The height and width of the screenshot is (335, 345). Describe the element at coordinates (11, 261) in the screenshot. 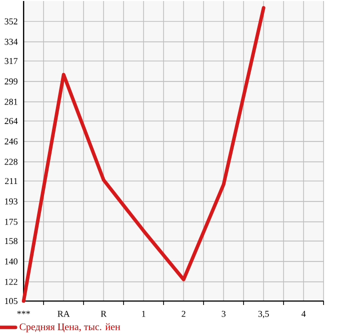

I see `y-tick-label: 140` at that location.